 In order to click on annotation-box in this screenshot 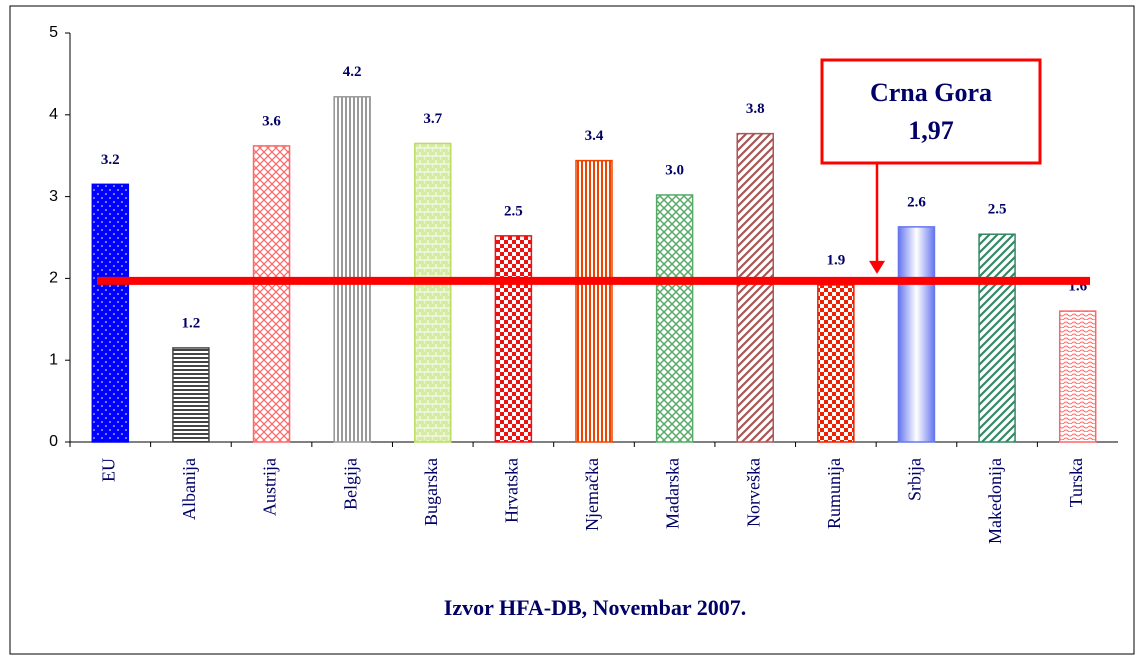, I will do `click(931, 111)`.